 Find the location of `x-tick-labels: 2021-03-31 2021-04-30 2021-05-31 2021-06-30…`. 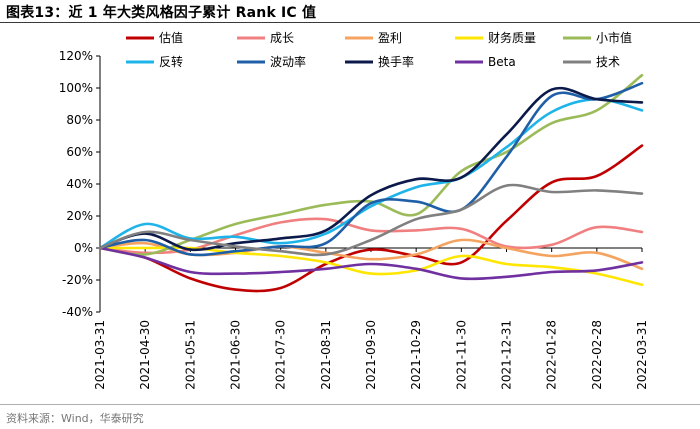

x-tick-labels: 2021-03-31 2021-04-30 2021-05-31 2021-06-30… is located at coordinates (371, 355).